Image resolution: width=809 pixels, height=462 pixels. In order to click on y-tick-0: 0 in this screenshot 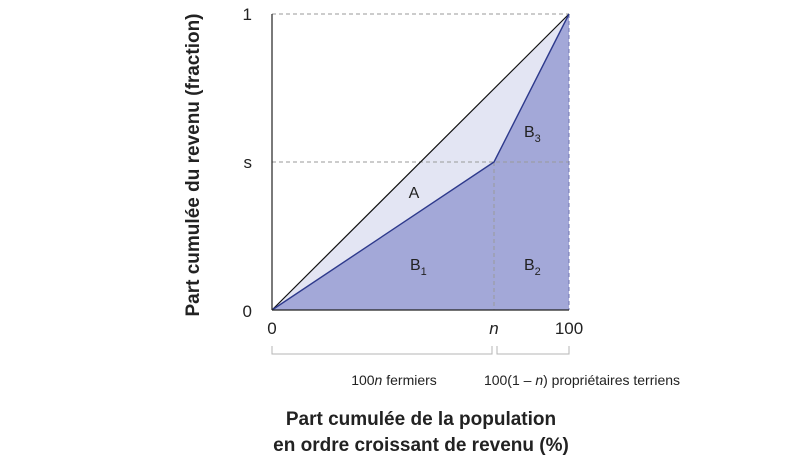, I will do `click(247, 311)`.